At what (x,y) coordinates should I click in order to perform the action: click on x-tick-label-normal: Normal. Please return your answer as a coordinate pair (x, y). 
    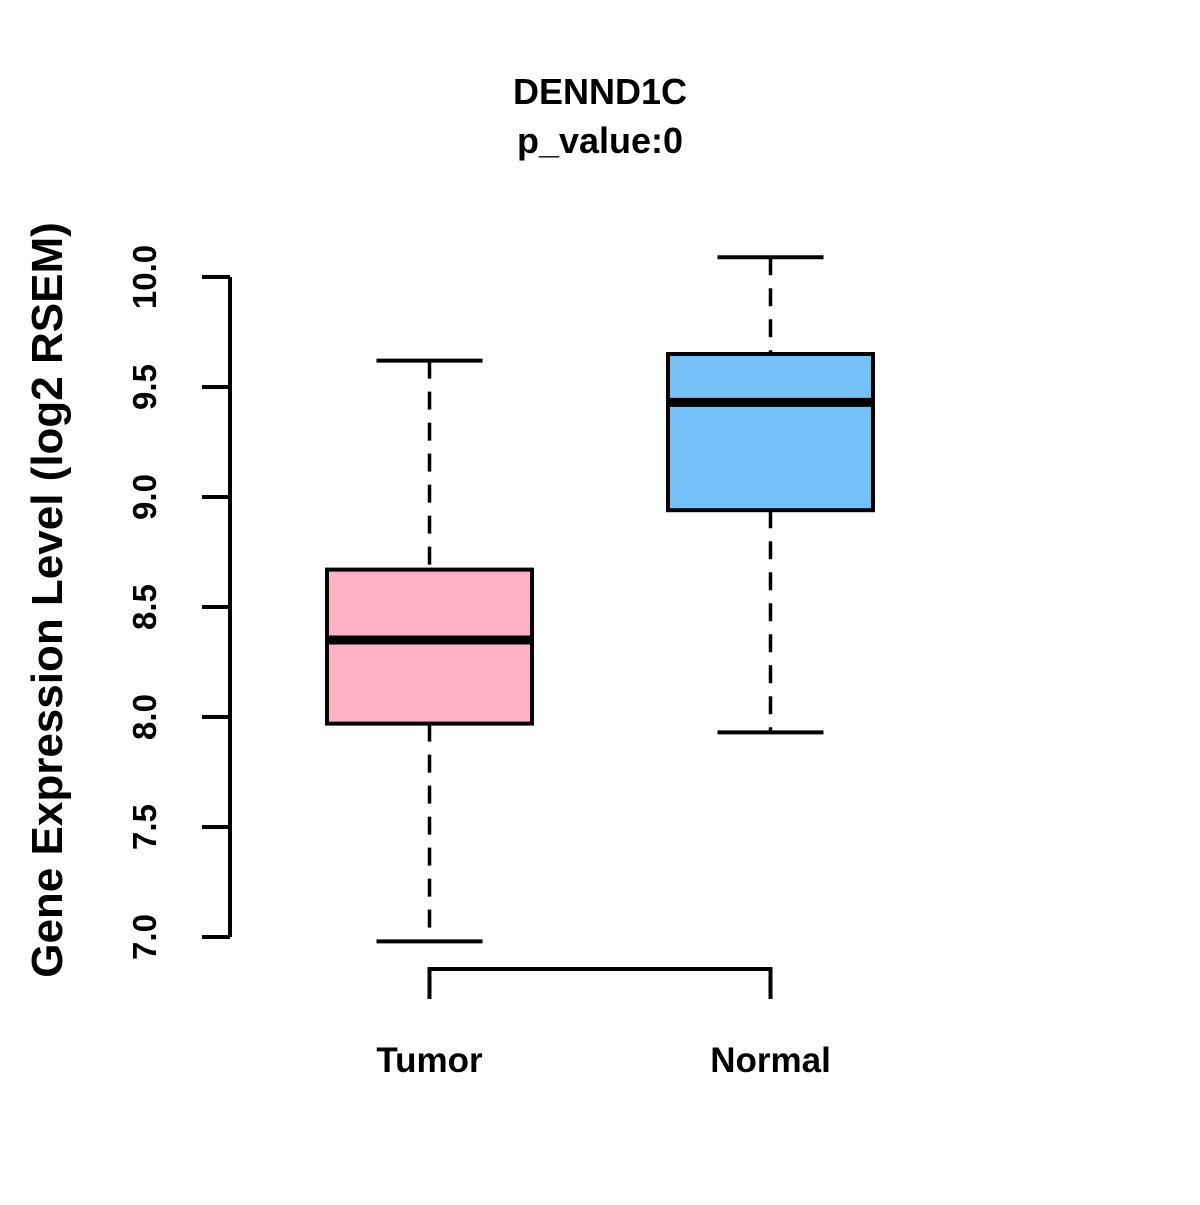
    Looking at the image, I should click on (770, 1060).